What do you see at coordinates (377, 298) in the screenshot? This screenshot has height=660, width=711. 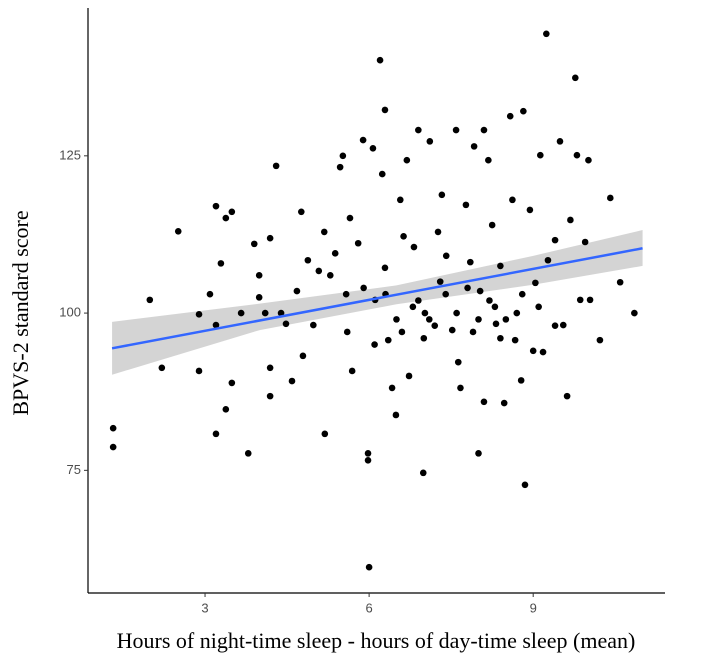 I see `trend-line` at bounding box center [377, 298].